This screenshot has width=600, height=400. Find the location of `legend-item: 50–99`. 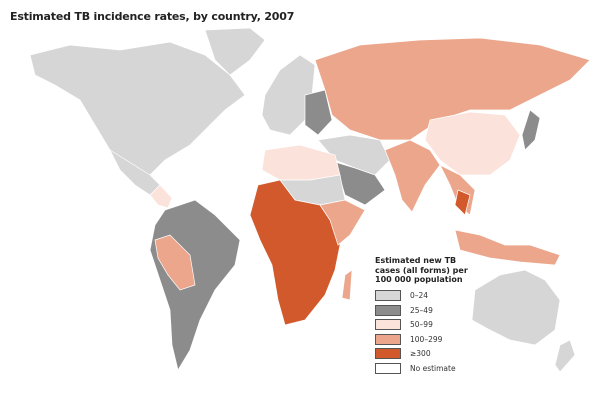

legend-item: 50–99 is located at coordinates (430, 325).